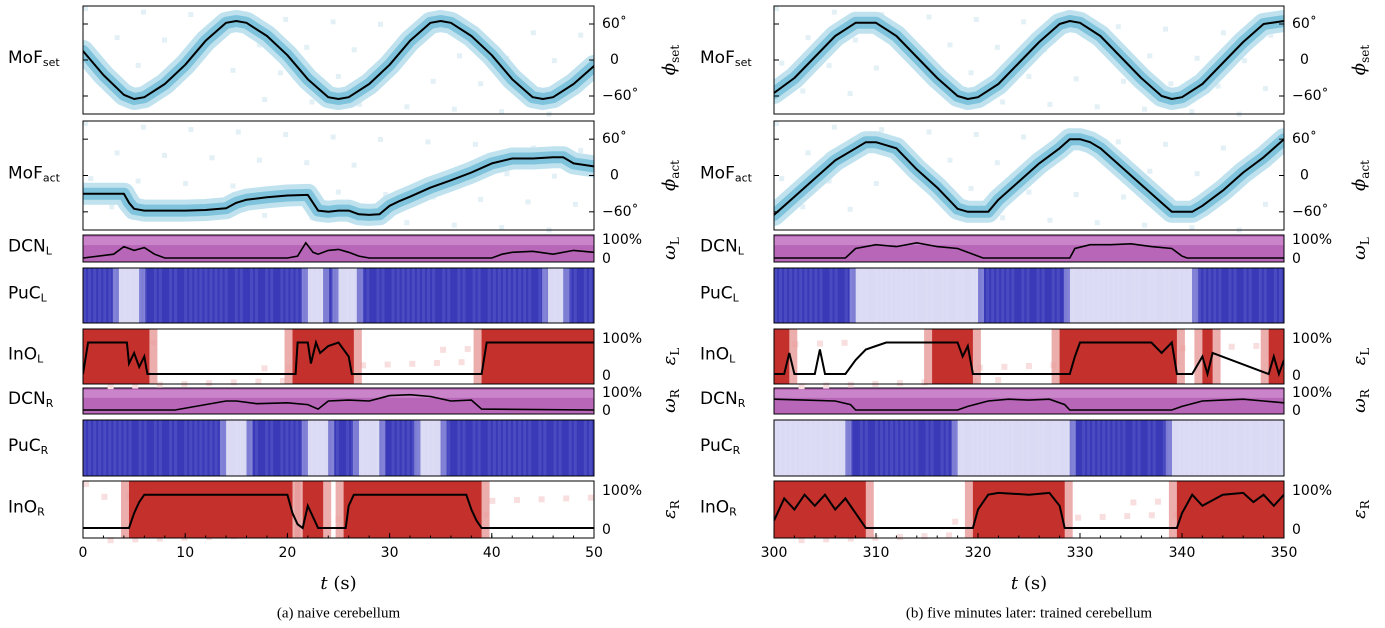  I want to click on dcn_r-row, so click(338, 401).